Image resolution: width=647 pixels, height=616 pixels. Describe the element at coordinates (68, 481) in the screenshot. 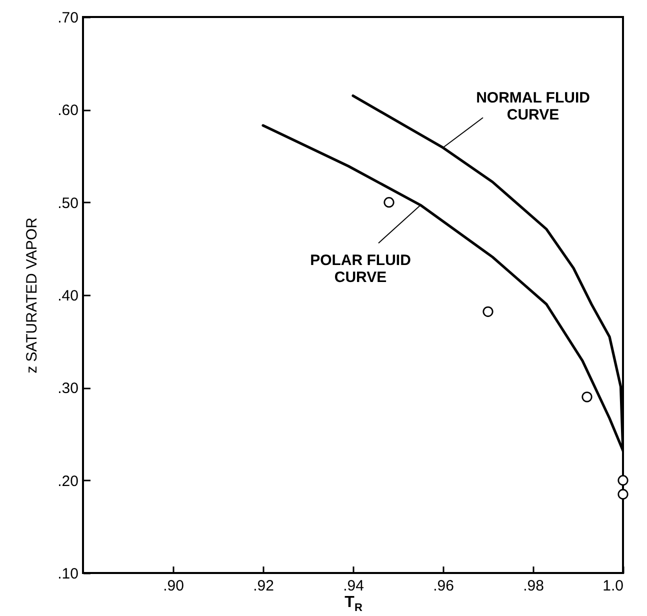

I see `y-tick-label: .20` at that location.